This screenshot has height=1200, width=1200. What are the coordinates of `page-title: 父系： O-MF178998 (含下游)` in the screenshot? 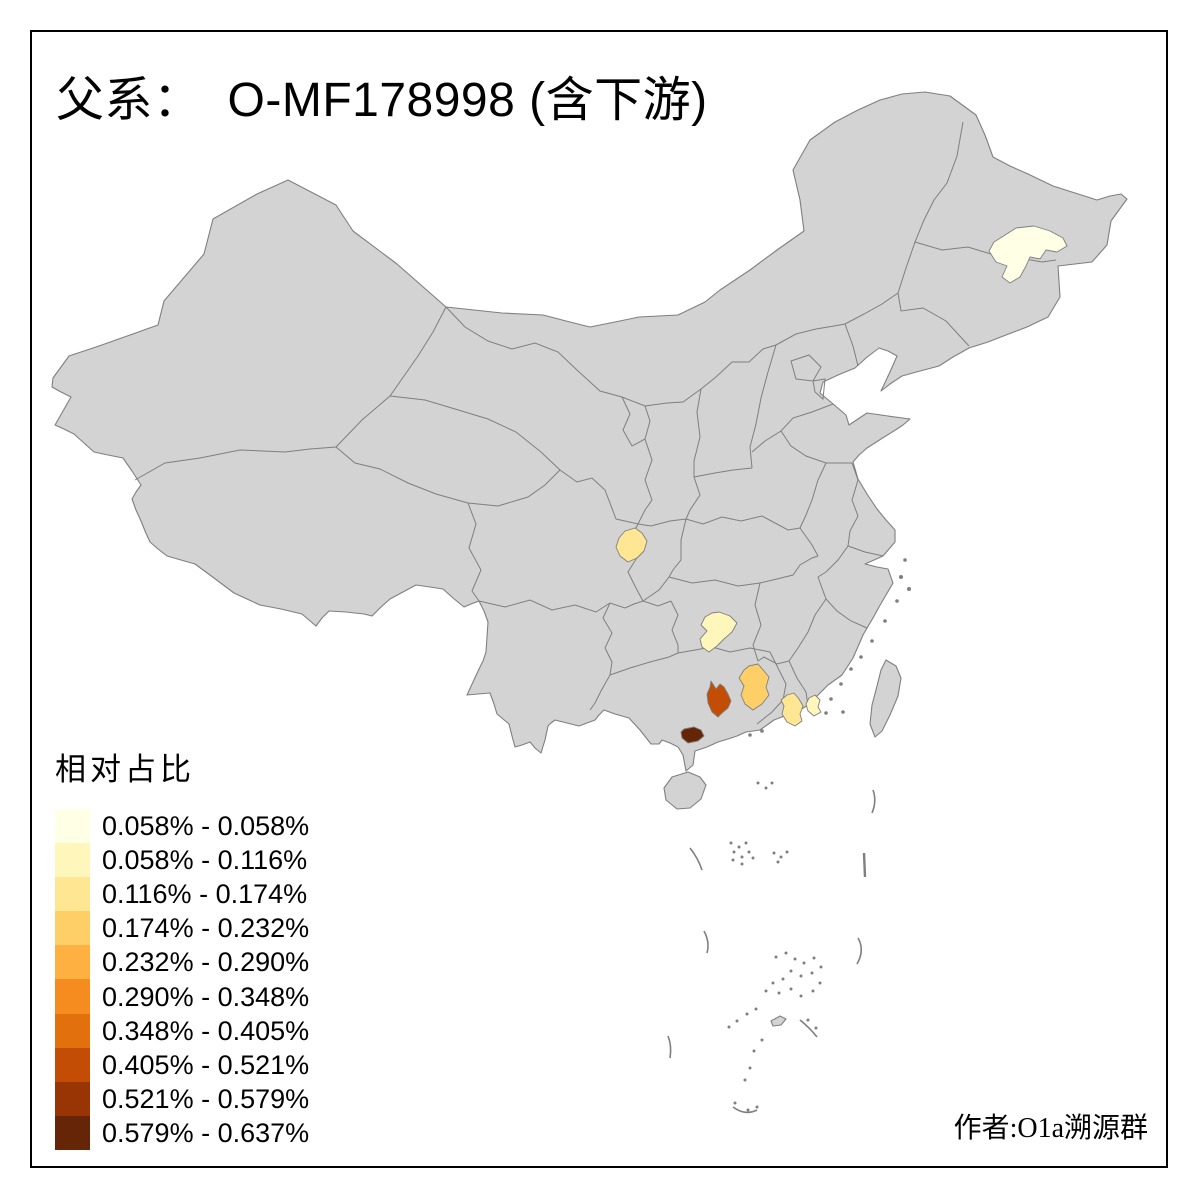 It's located at (382, 95).